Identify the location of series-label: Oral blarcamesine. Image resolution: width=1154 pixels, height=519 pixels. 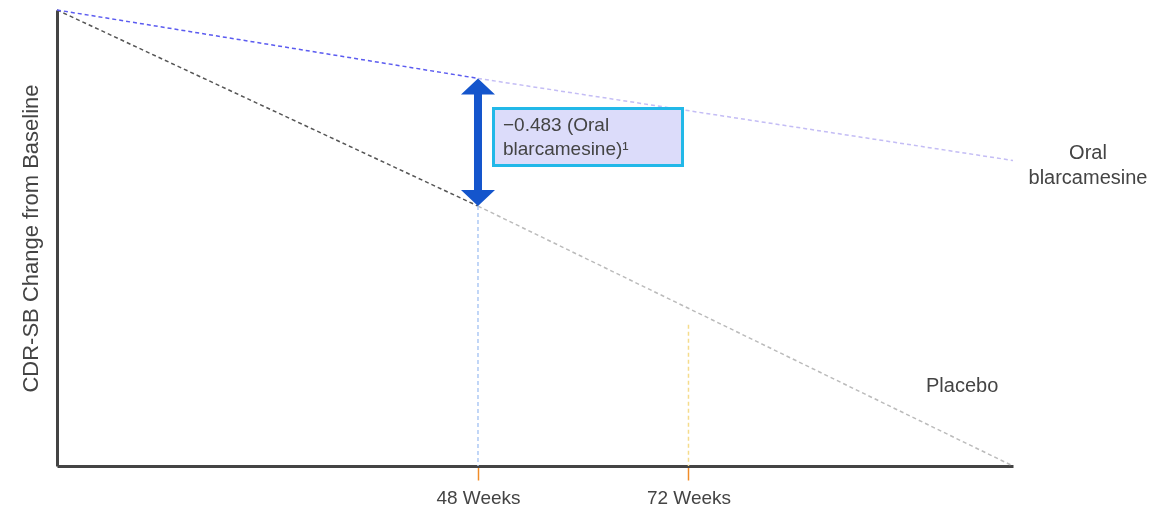
(1088, 165).